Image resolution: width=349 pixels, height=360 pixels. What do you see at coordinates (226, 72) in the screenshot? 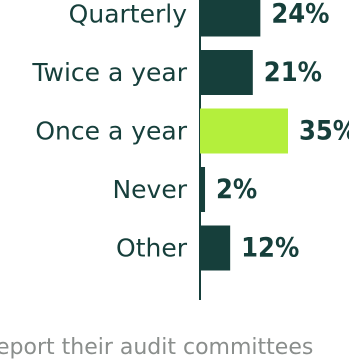
I see `bar-twice-a-year` at bounding box center [226, 72].